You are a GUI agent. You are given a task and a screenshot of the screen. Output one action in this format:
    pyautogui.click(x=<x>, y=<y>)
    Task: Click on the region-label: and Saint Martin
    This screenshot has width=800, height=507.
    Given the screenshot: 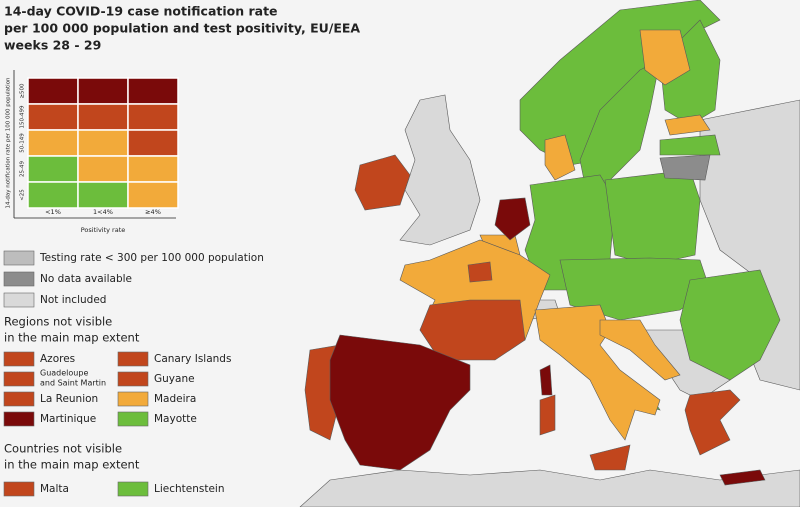 What is the action you would take?
    pyautogui.click(x=73, y=383)
    